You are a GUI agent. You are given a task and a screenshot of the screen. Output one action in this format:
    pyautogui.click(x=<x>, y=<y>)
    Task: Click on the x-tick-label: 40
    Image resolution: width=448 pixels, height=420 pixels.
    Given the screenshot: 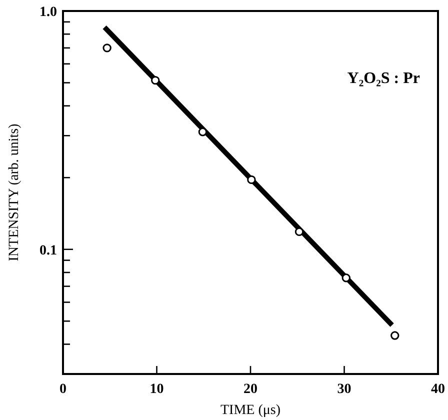 What is the action you would take?
    pyautogui.click(x=438, y=389)
    